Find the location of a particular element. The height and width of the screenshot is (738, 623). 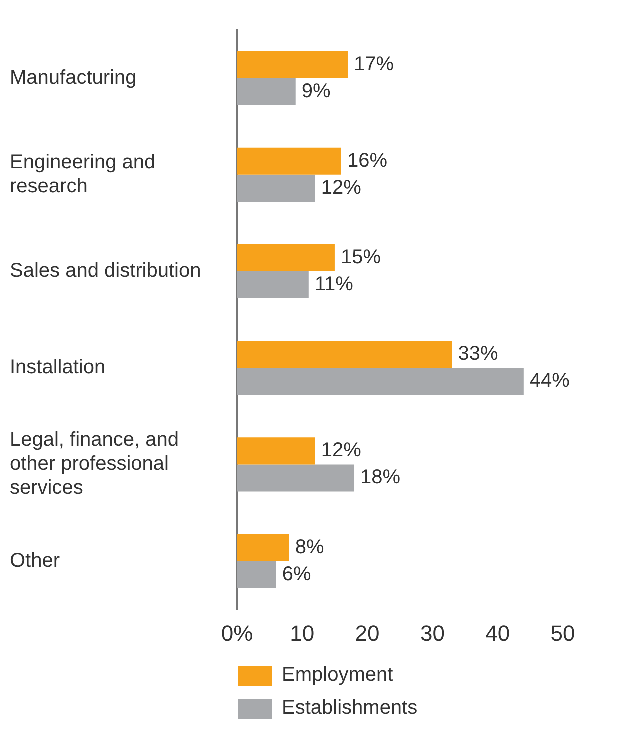

legend-label: Establishments is located at coordinates (350, 708).